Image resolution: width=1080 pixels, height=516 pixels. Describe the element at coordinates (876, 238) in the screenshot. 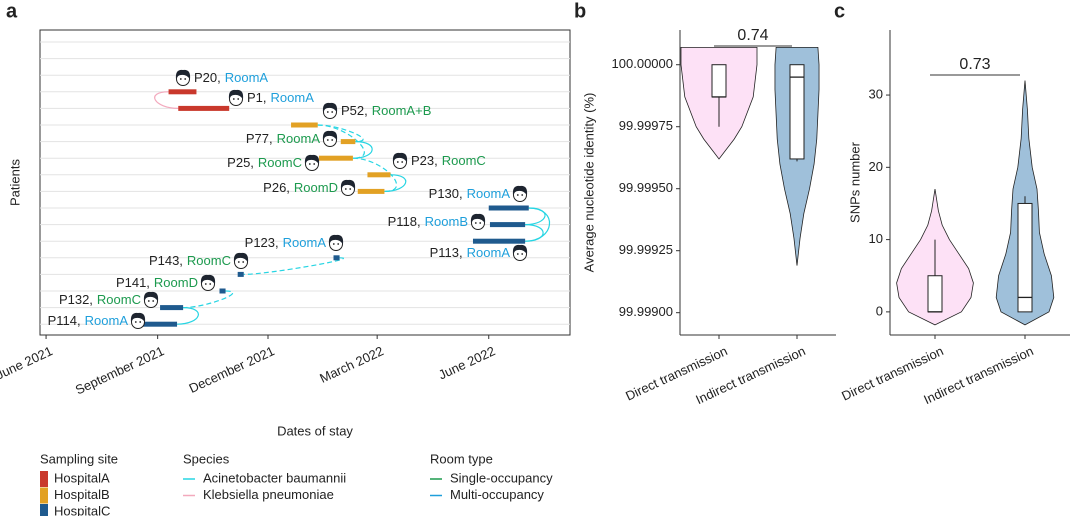

I see `y-tick-label: 10` at that location.